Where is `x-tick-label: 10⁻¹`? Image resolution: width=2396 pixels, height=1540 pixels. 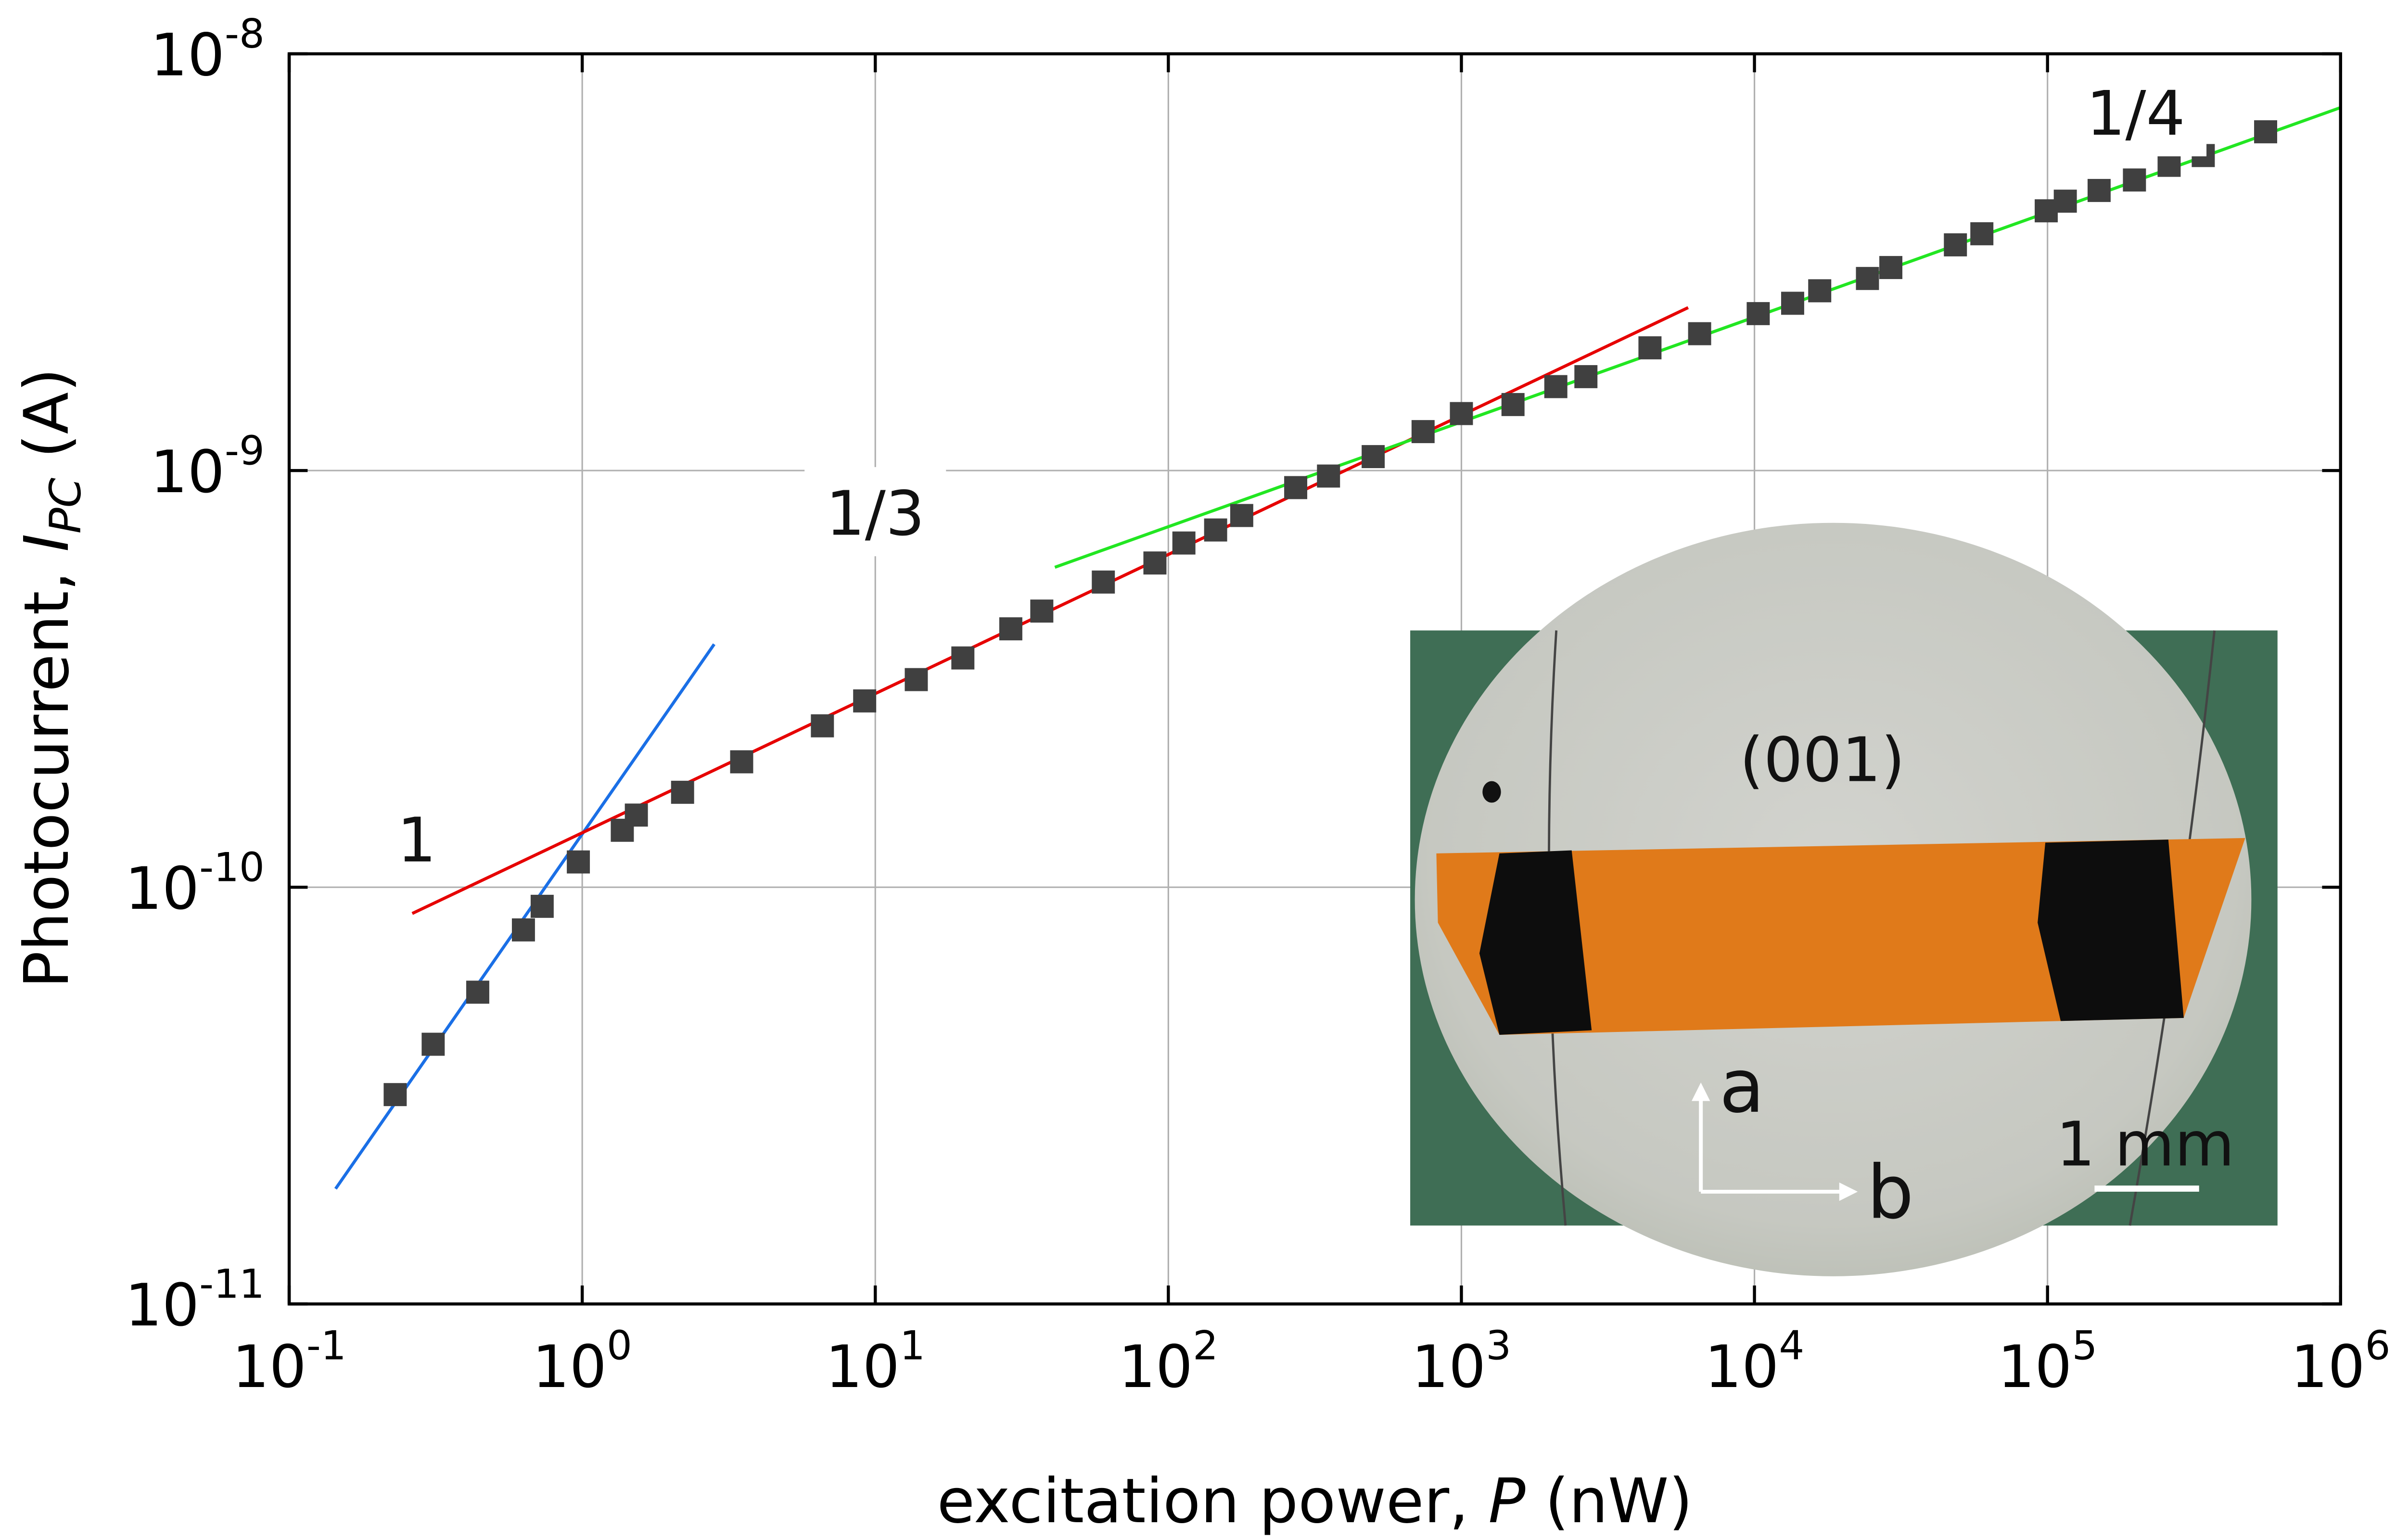
x-tick-label: 10⁻¹ is located at coordinates (289, 1362).